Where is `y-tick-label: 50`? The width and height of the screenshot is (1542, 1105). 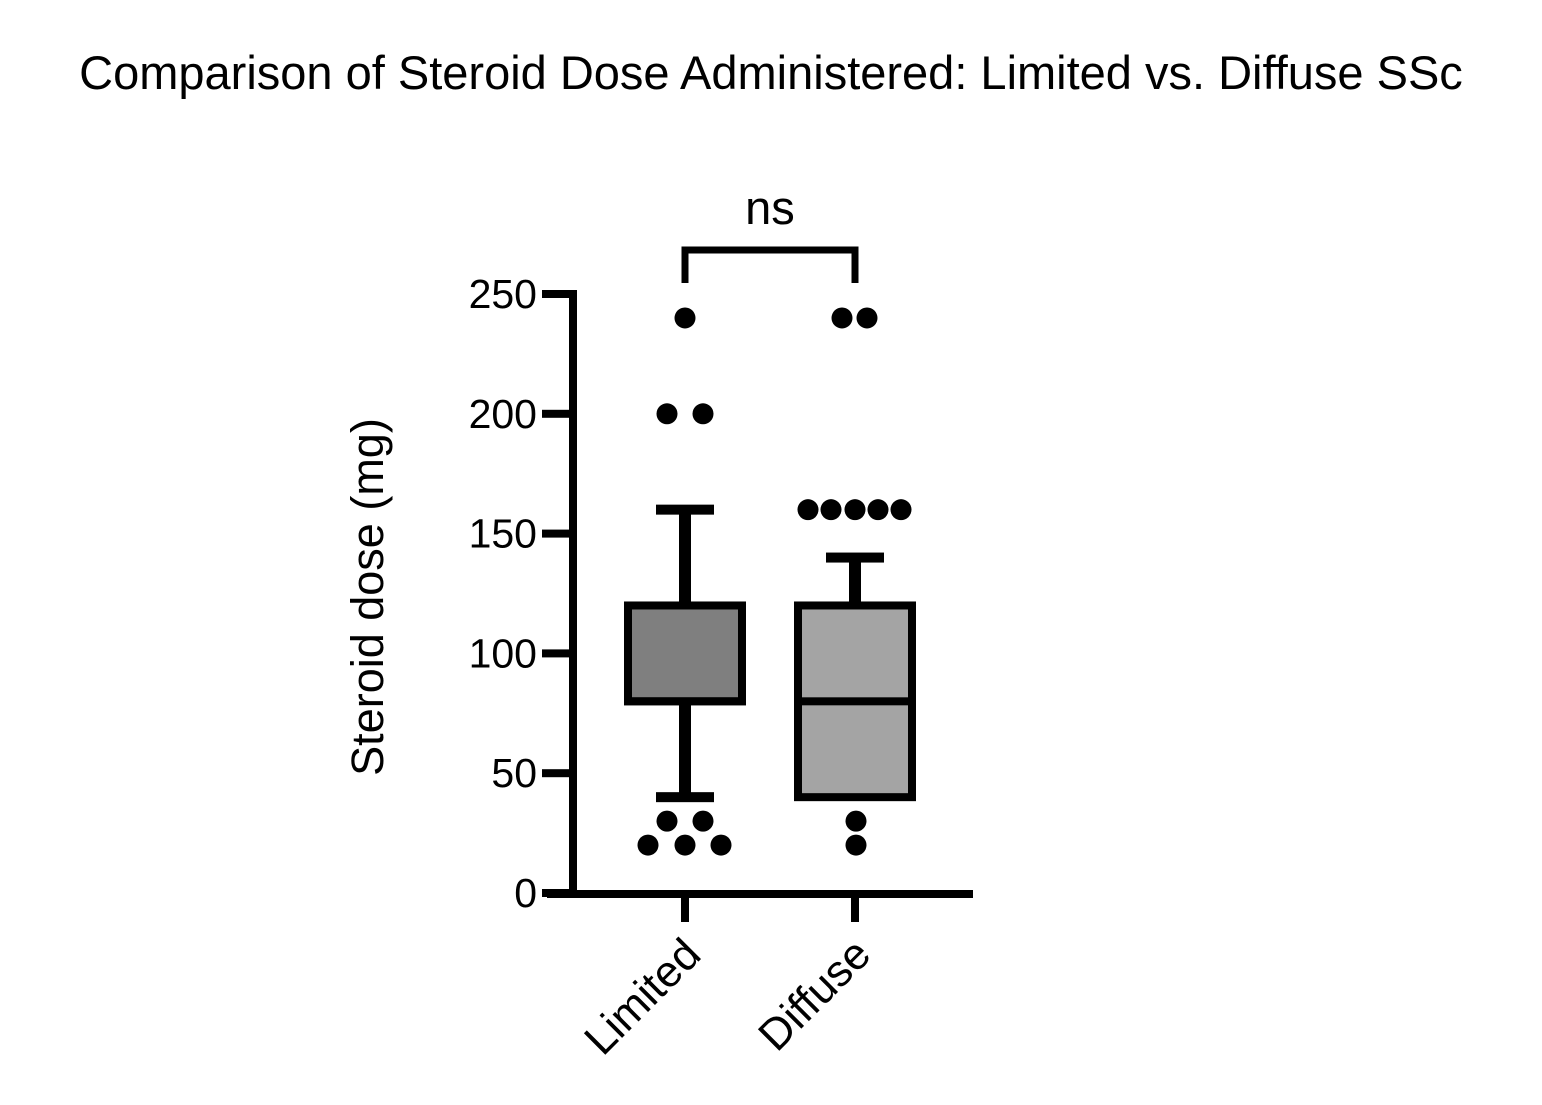 y-tick-label: 50 is located at coordinates (514, 773).